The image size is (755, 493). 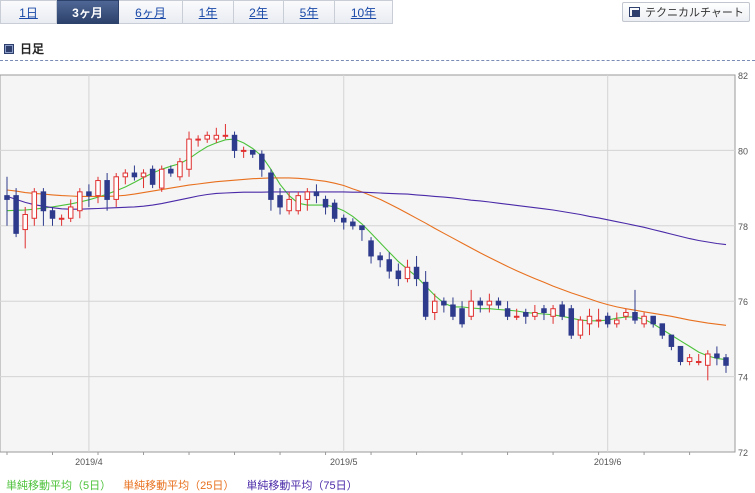 What do you see at coordinates (309, 12) in the screenshot?
I see `tab-5y: 5年` at bounding box center [309, 12].